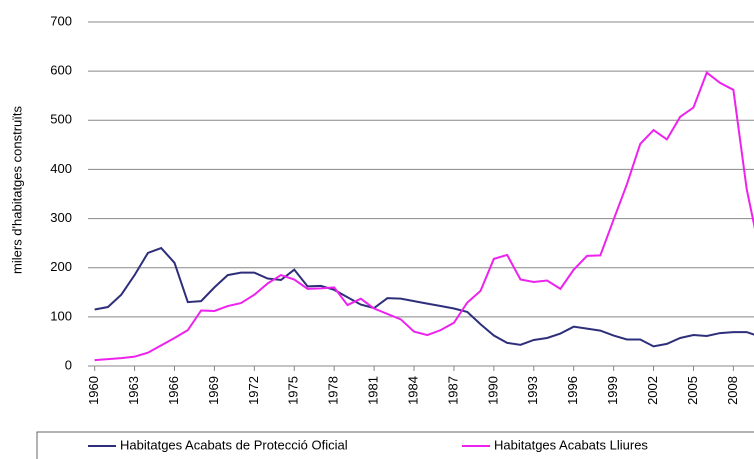 Image resolution: width=754 pixels, height=459 pixels. Describe the element at coordinates (571, 444) in the screenshot. I see `legend-label: Habitatges Acabats Lliures` at that location.